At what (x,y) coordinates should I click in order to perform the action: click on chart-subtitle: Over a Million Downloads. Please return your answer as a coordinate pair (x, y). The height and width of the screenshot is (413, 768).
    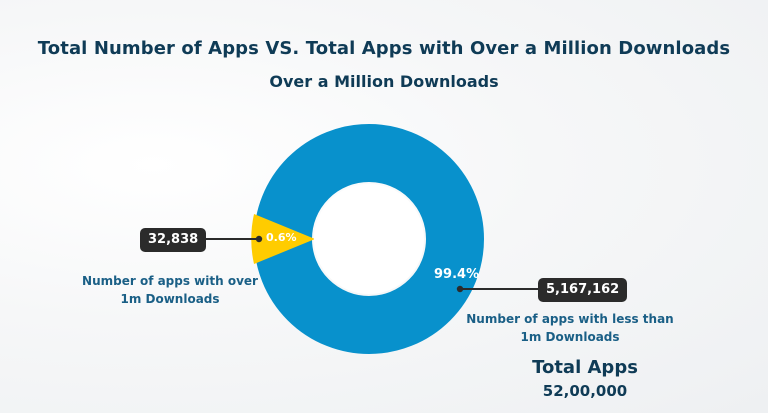
    Looking at the image, I should click on (384, 81).